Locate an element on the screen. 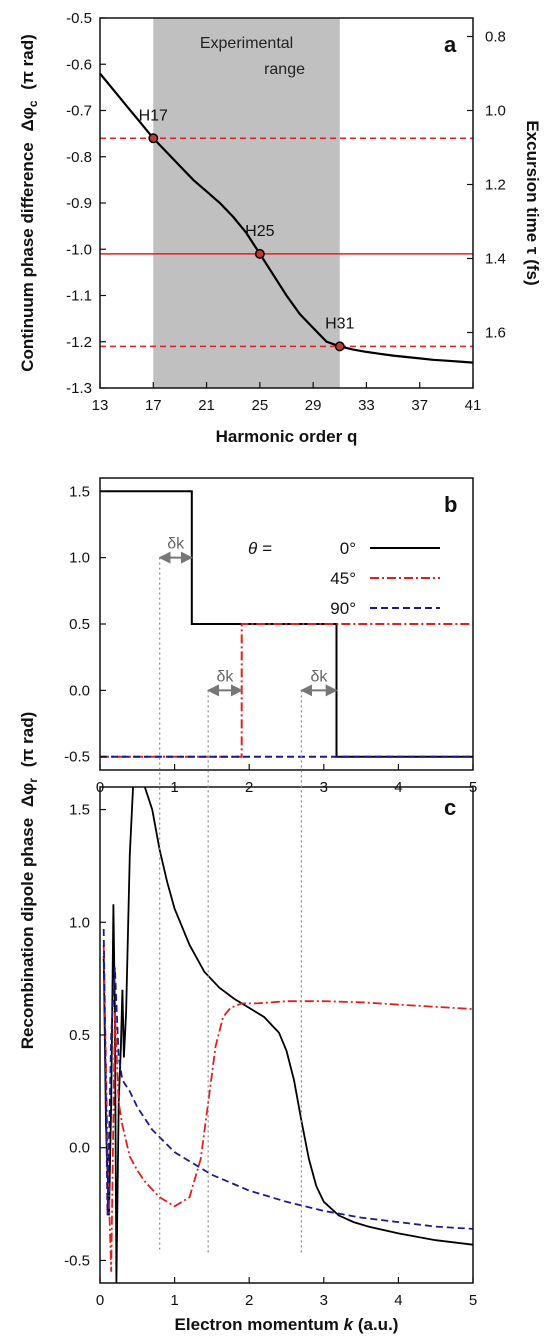 This screenshot has width=550, height=1338. marker-label-h31: H31 is located at coordinates (339, 323).